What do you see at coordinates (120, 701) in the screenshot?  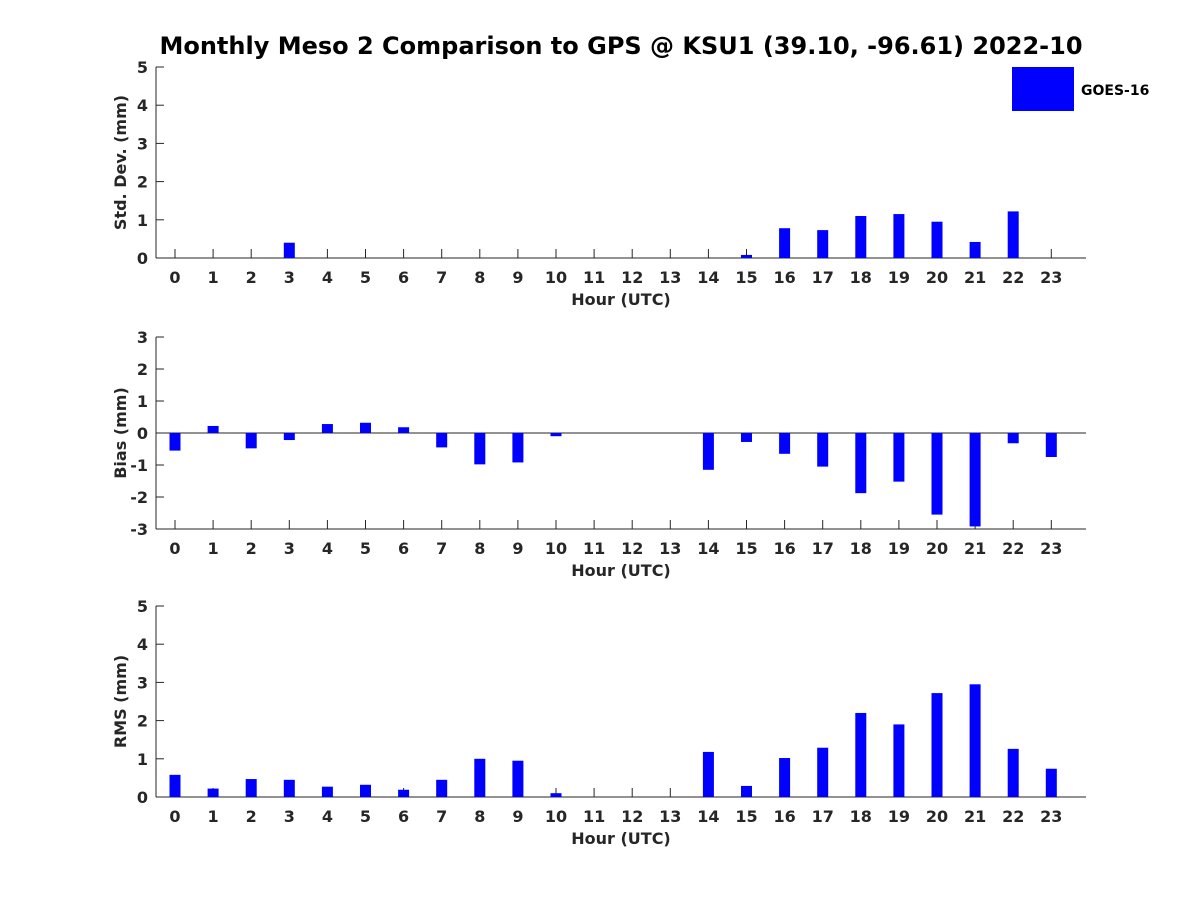 I see `y-axis-label: RMS (mm)` at bounding box center [120, 701].